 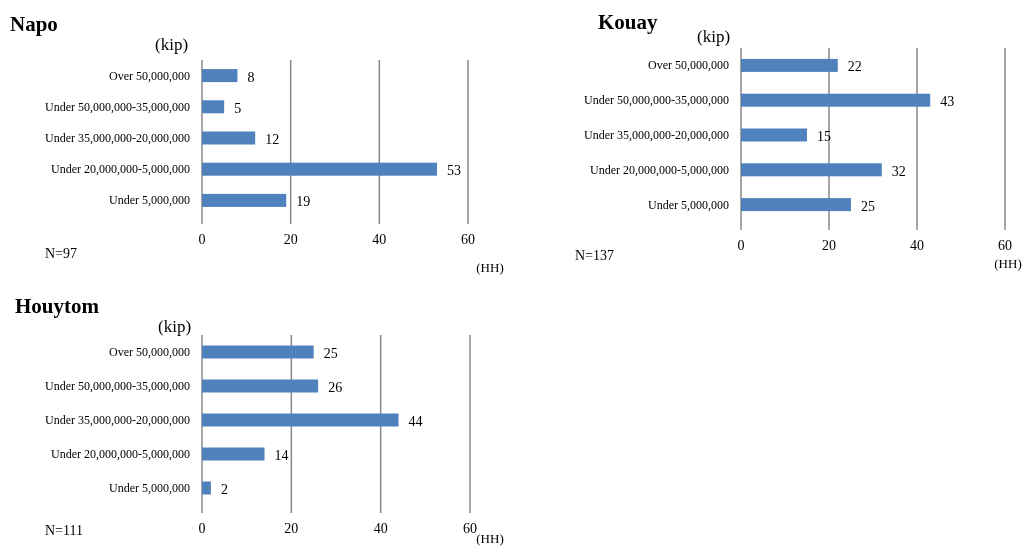 What do you see at coordinates (453, 171) in the screenshot?
I see `data-label: 53` at bounding box center [453, 171].